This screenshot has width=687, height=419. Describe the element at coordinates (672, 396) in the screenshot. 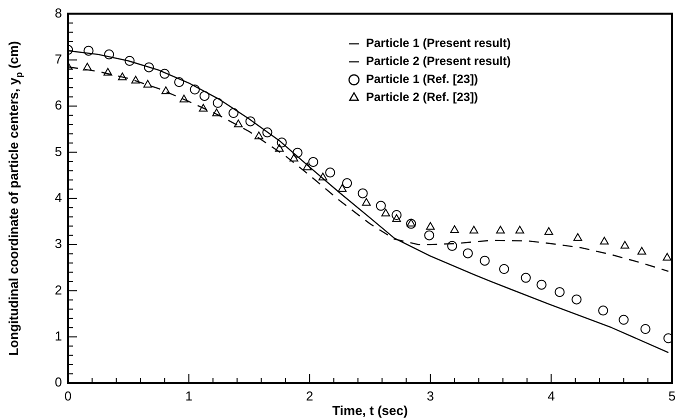

I see `x-tick-label: 5` at that location.